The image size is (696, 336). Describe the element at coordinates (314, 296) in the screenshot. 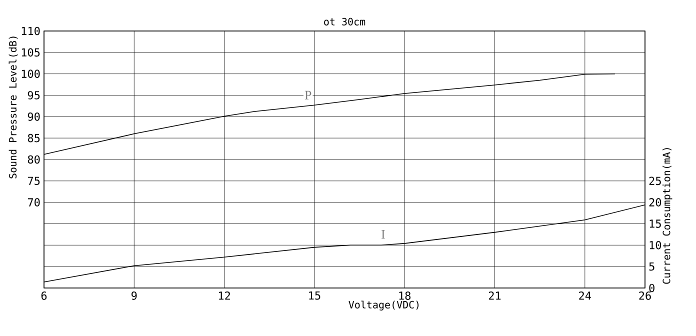

I see `x-tick-label: 15` at that location.